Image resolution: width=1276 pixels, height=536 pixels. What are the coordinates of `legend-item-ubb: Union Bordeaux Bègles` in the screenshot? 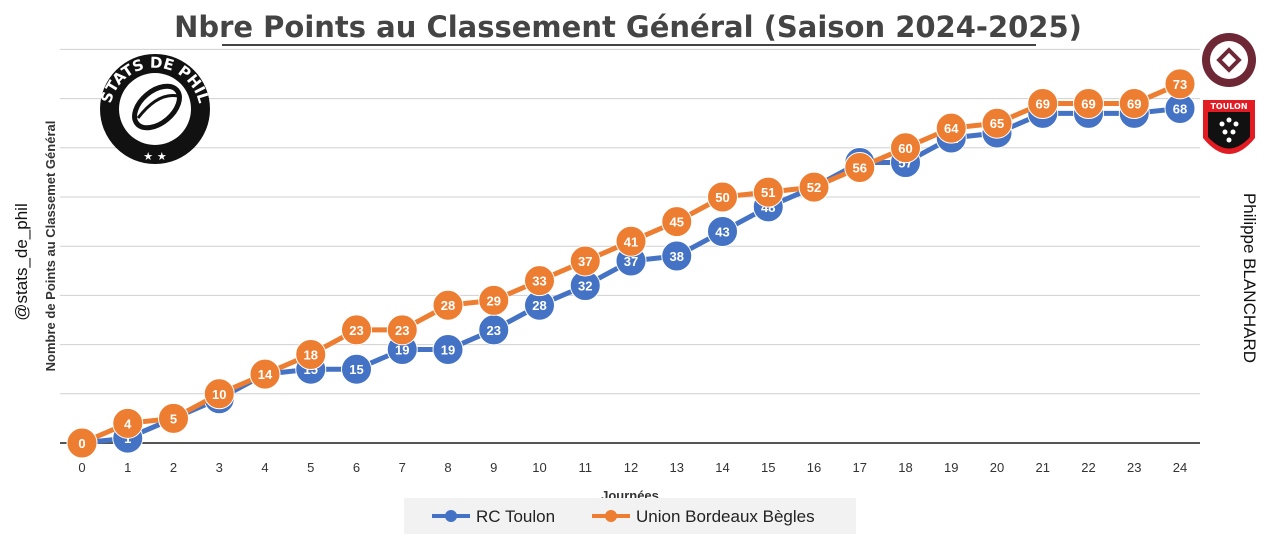 It's located at (703, 516).